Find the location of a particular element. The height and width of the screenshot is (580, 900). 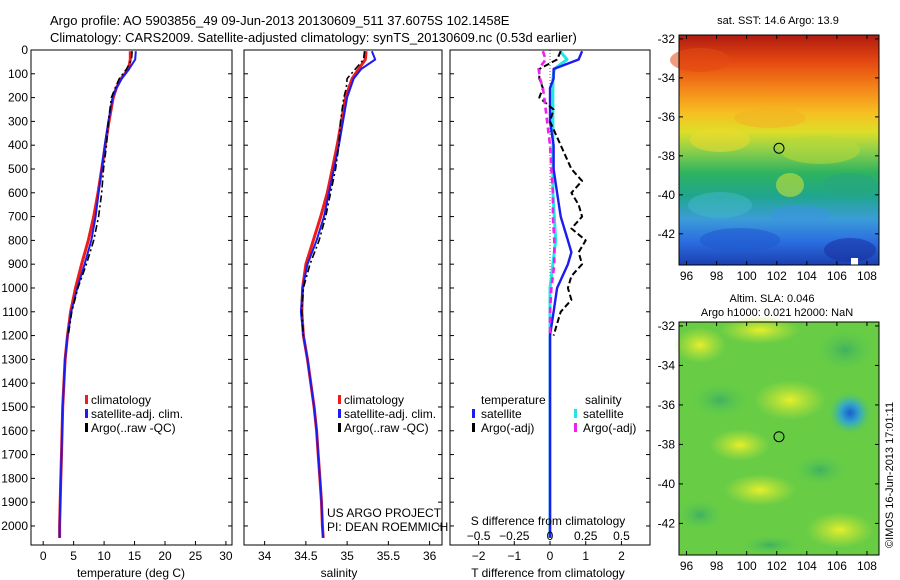

depth-tick-label: 1800 is located at coordinates (14, 478).